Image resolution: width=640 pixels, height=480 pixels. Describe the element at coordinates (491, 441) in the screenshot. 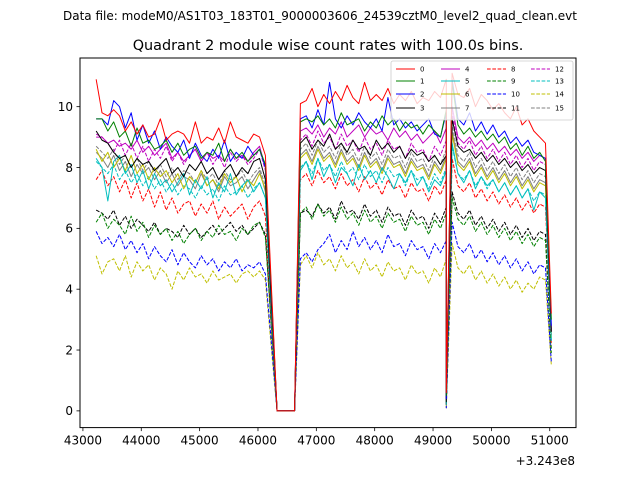

I see `x-tick-label: 50000` at that location.